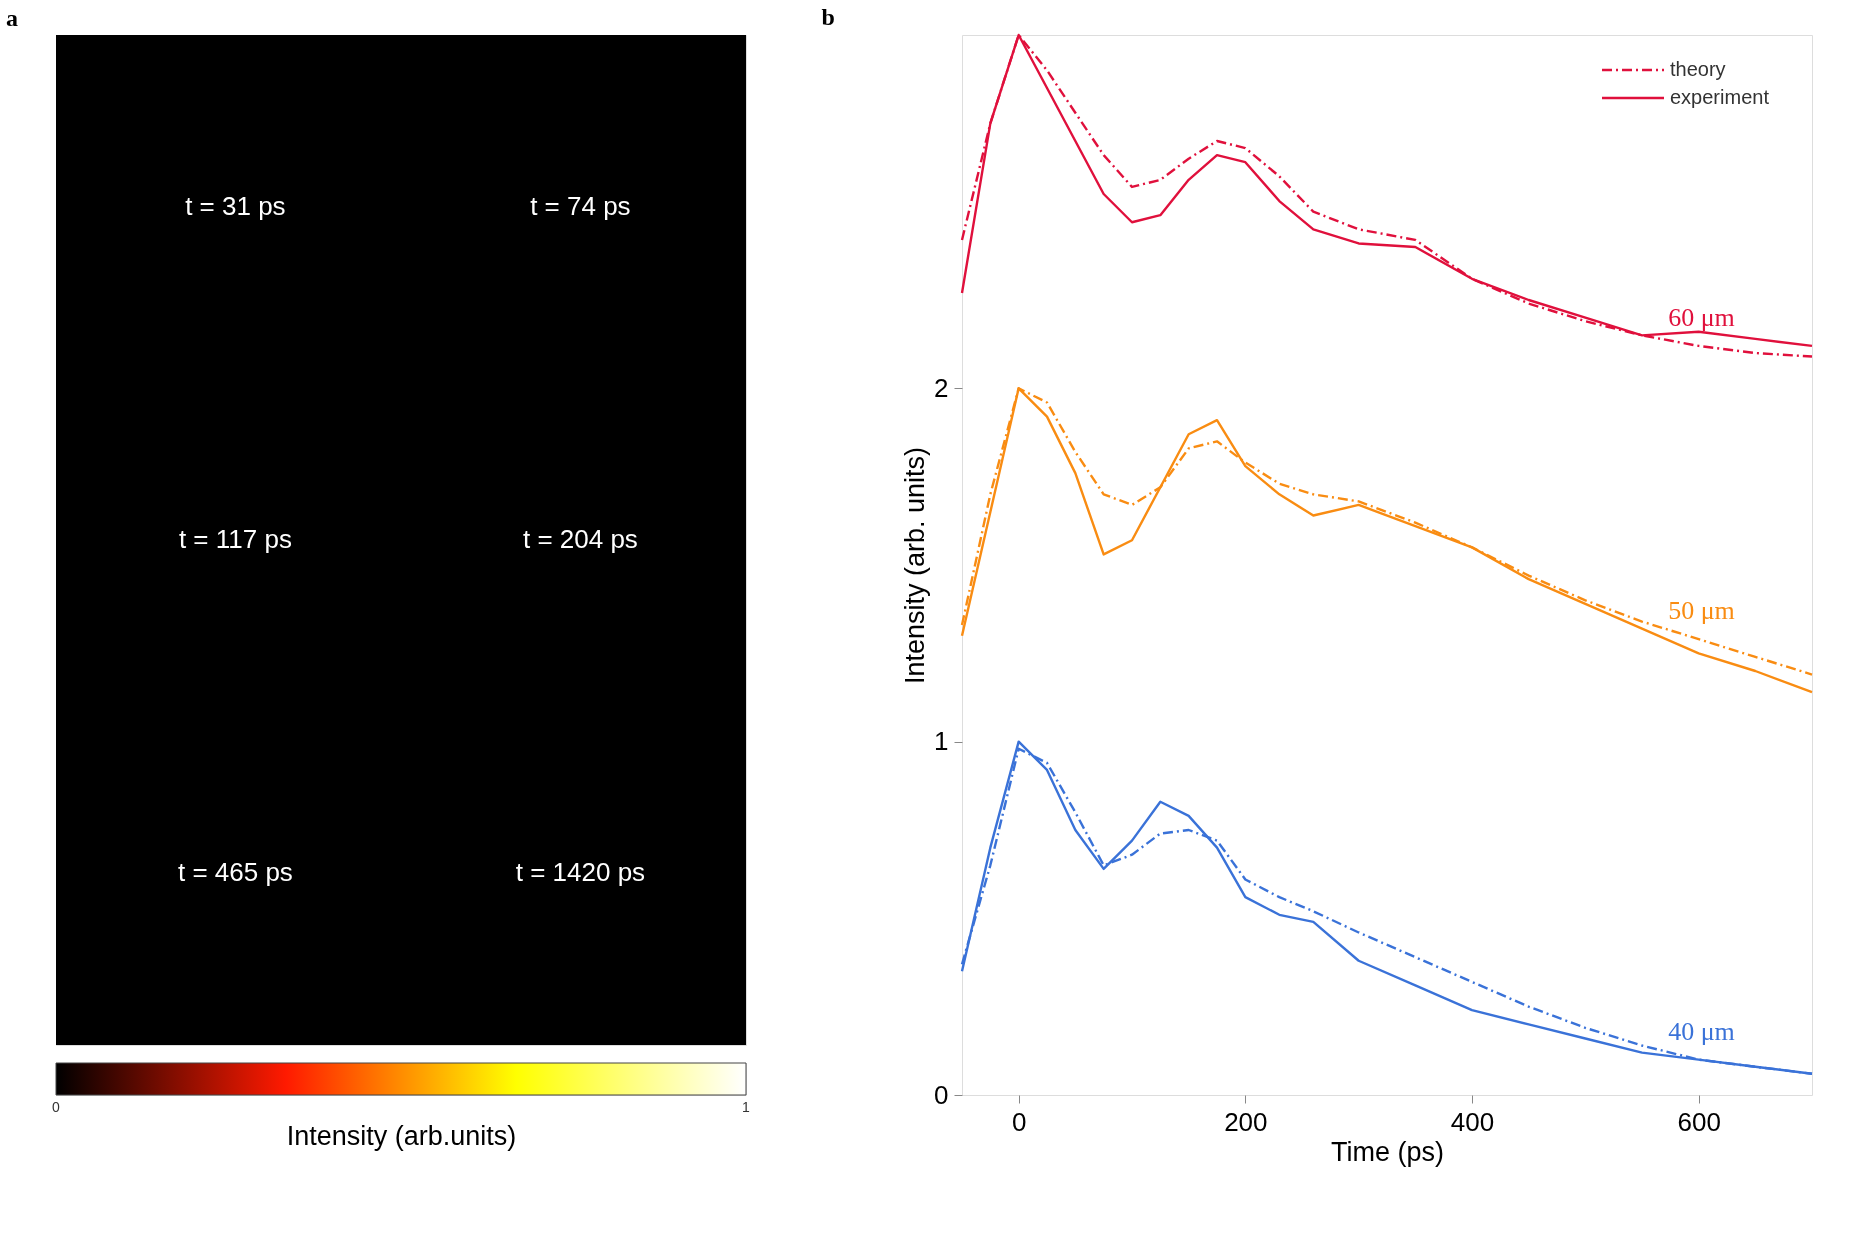 The height and width of the screenshot is (1250, 1875). Describe the element at coordinates (941, 1094) in the screenshot. I see `y-tick-label: 0` at that location.